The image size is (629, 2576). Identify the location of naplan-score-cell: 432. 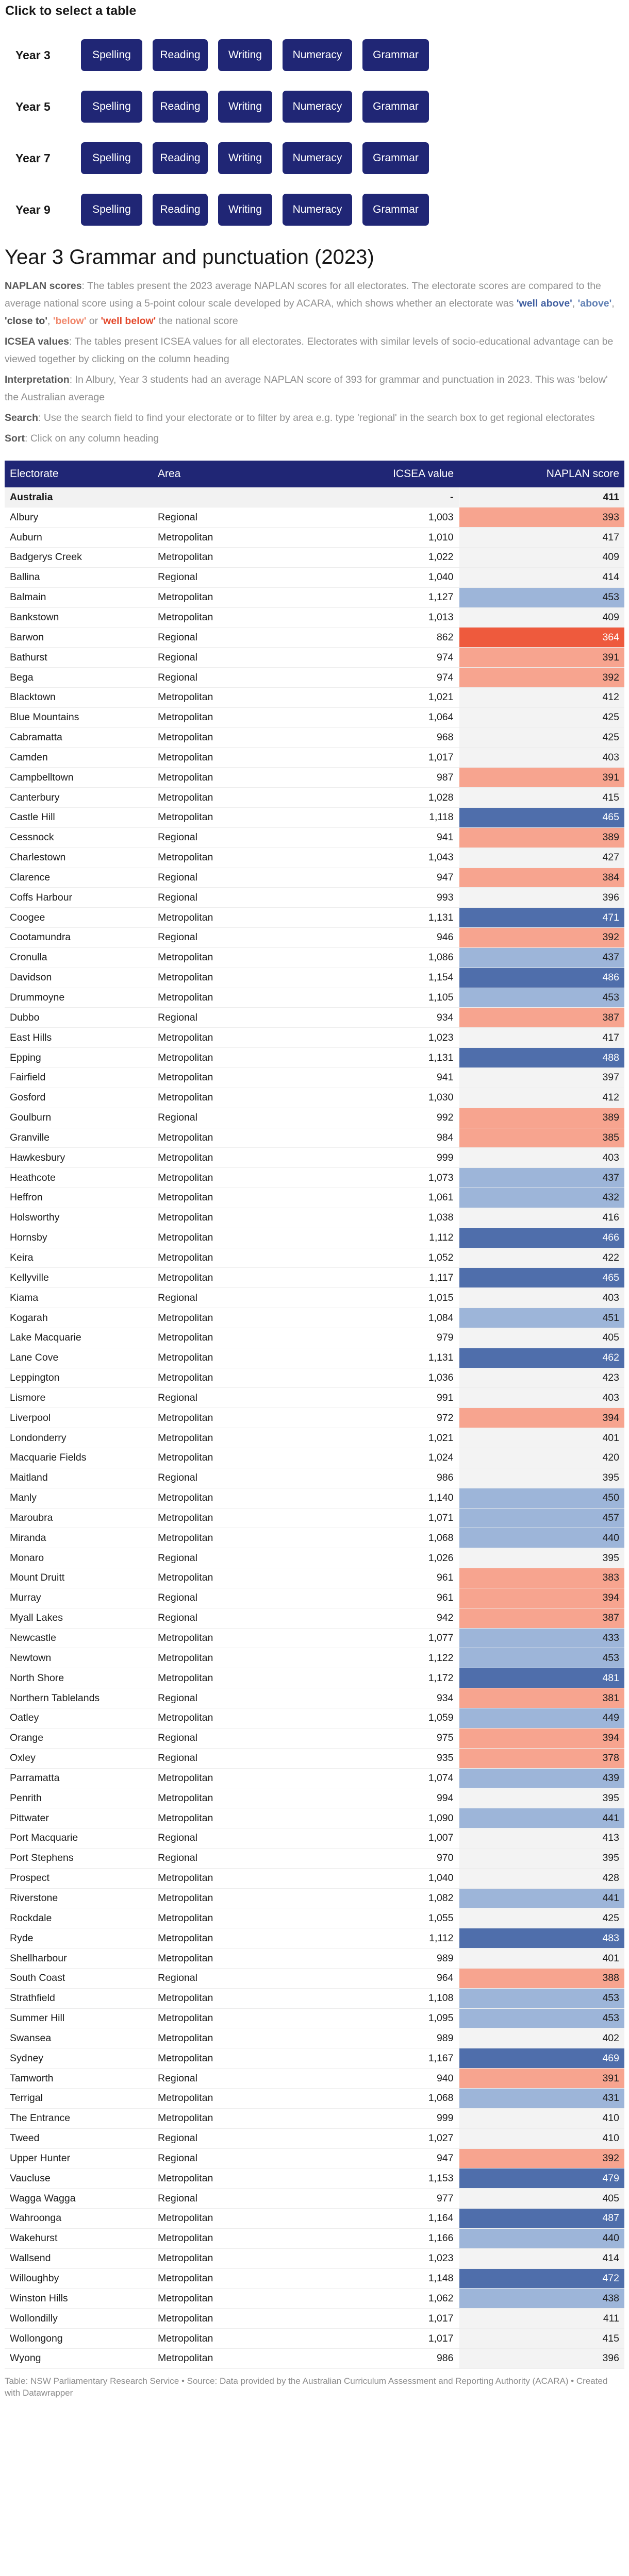
(541, 1198).